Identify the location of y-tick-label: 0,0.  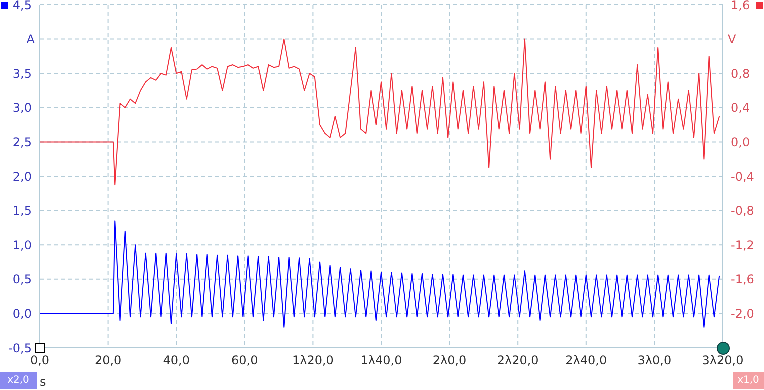
(22, 313).